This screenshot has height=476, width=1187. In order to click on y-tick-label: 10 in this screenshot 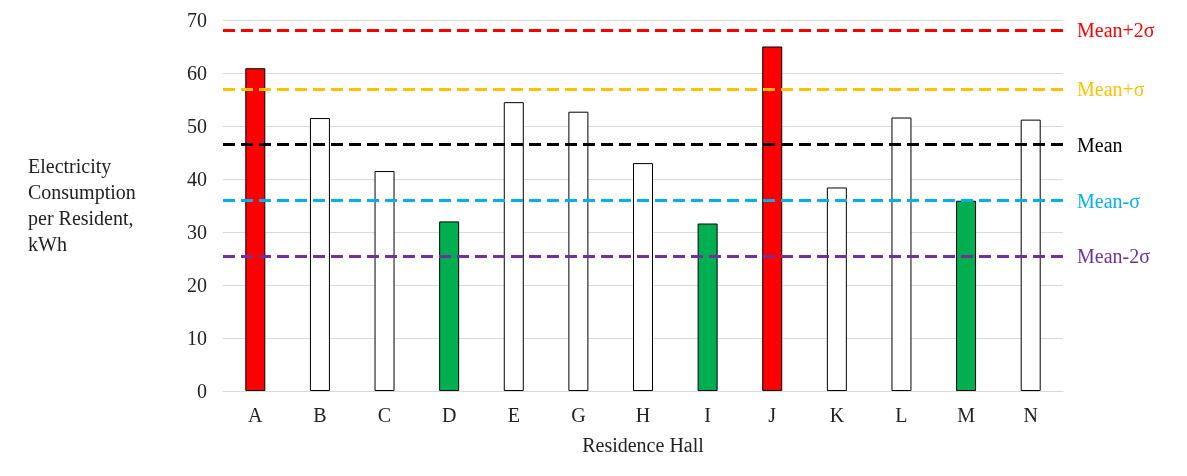, I will do `click(197, 338)`.